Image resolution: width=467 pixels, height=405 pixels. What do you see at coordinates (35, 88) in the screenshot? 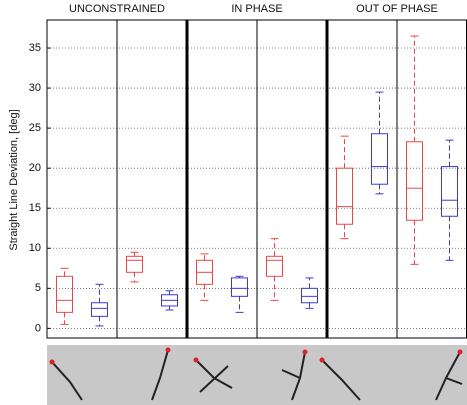
I see `y-tick-label: 30` at bounding box center [35, 88].